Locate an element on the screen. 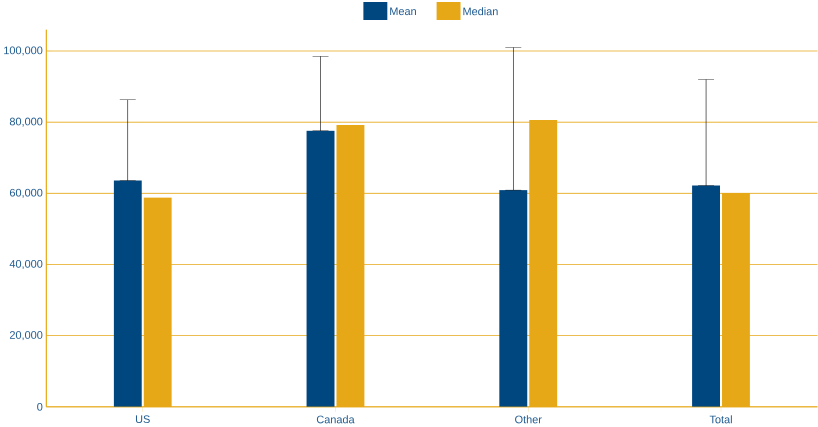 Image resolution: width=818 pixels, height=427 pixels. x-tick-label: Other is located at coordinates (528, 419).